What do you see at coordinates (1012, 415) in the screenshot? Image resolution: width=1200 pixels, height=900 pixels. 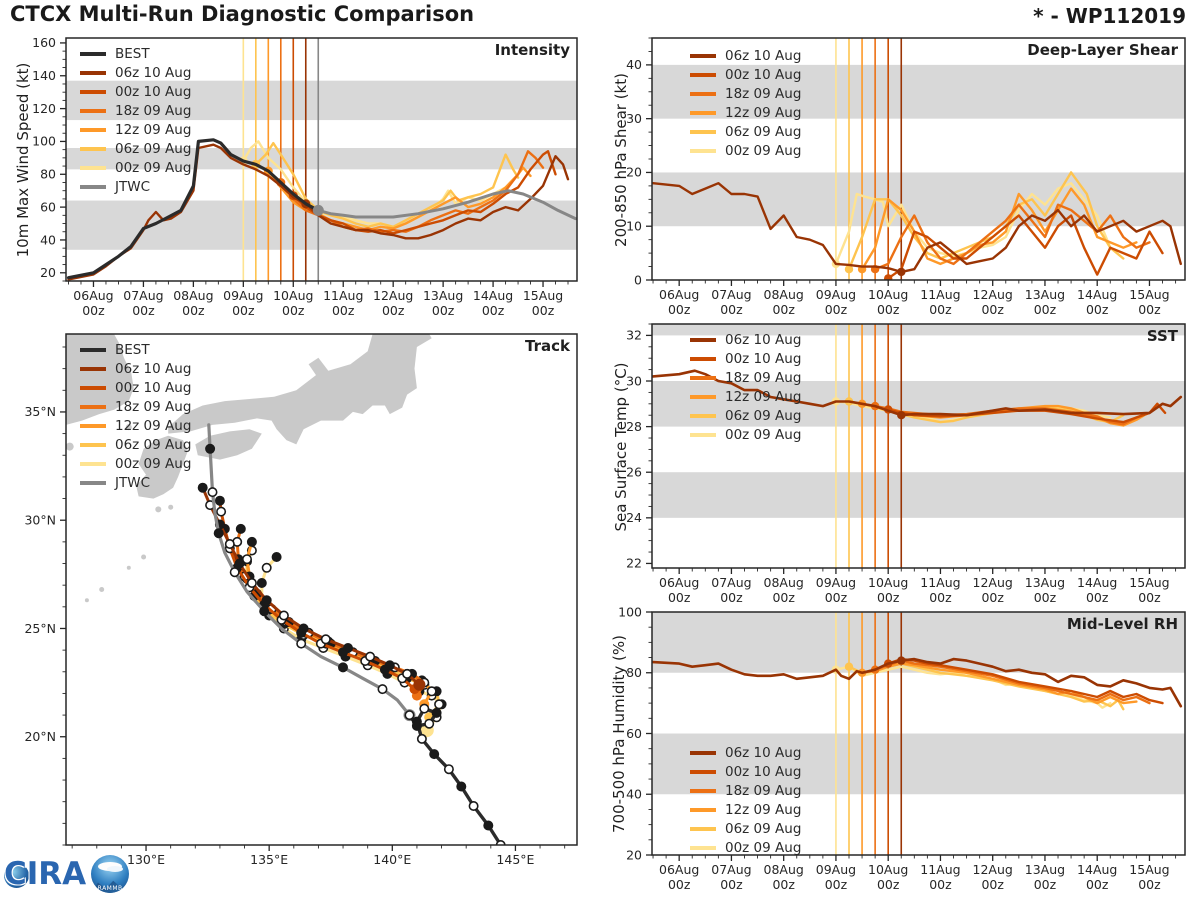 I see `series-18z-09-aug` at bounding box center [1012, 415].